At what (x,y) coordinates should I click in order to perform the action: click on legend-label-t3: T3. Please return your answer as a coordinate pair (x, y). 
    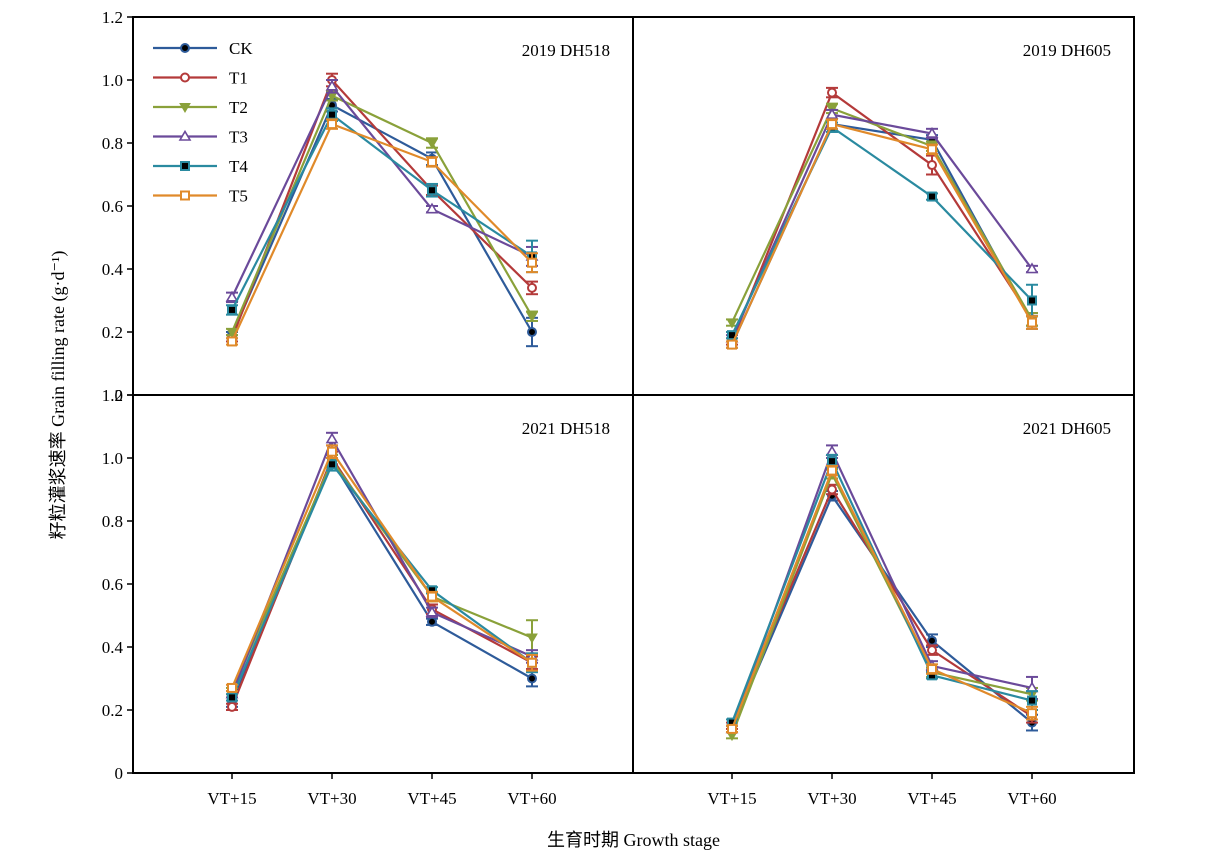
    Looking at the image, I should click on (238, 137).